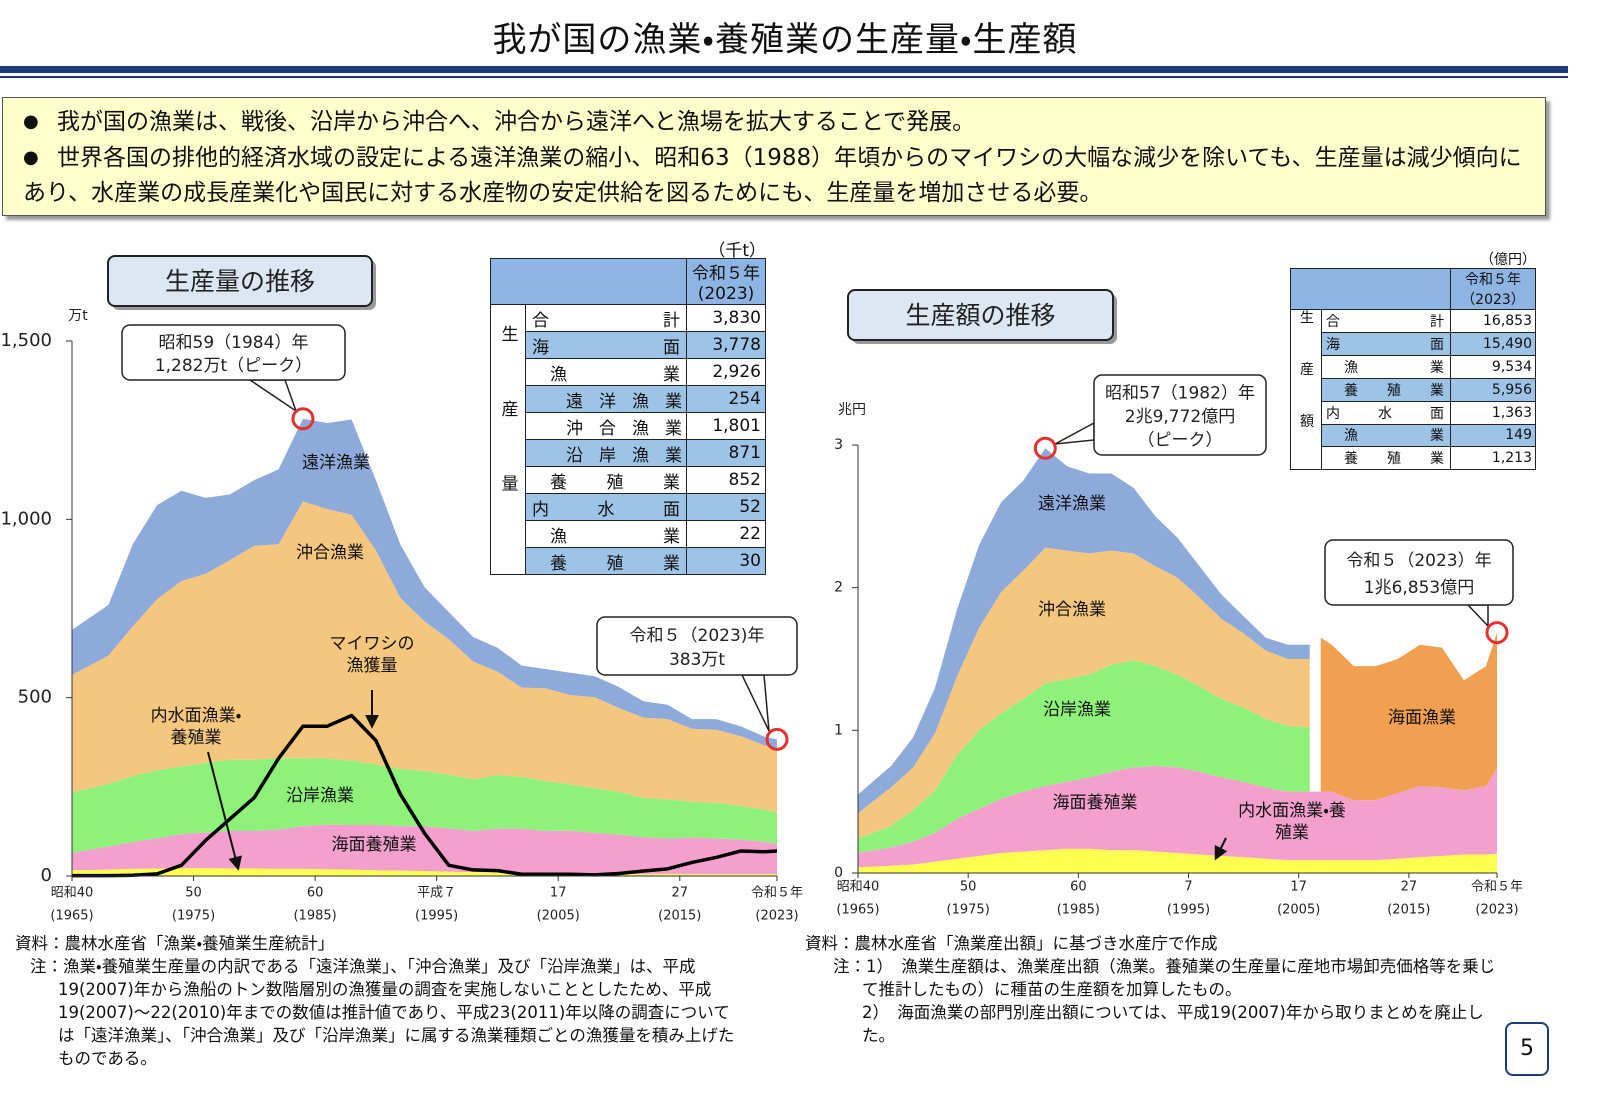 The height and width of the screenshot is (1106, 1600). Describe the element at coordinates (1413, 289) in the screenshot. I see `table-row: 令和５年 （2023）` at that location.